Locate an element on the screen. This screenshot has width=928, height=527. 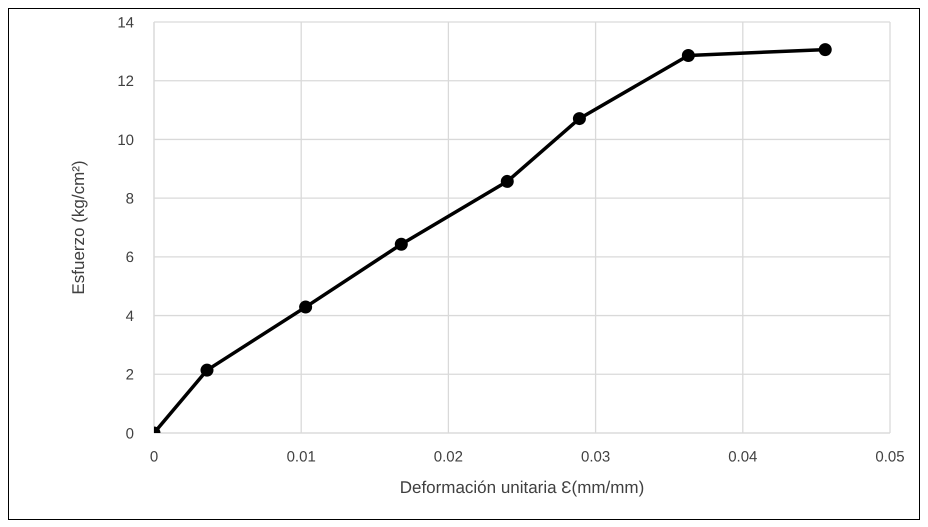
y-tick-label: 4 is located at coordinates (130, 316).